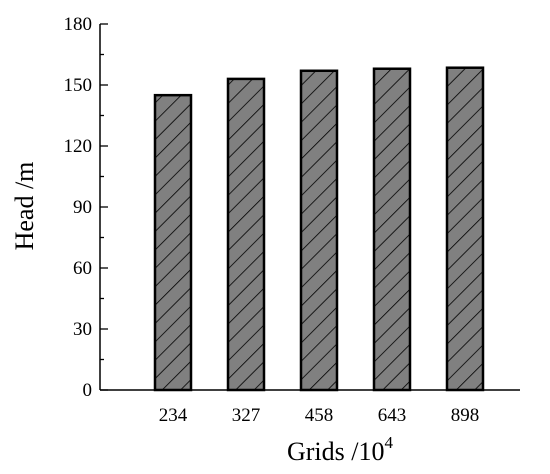 The width and height of the screenshot is (550, 474). Describe the element at coordinates (78, 24) in the screenshot. I see `y-tick-label: 180` at that location.